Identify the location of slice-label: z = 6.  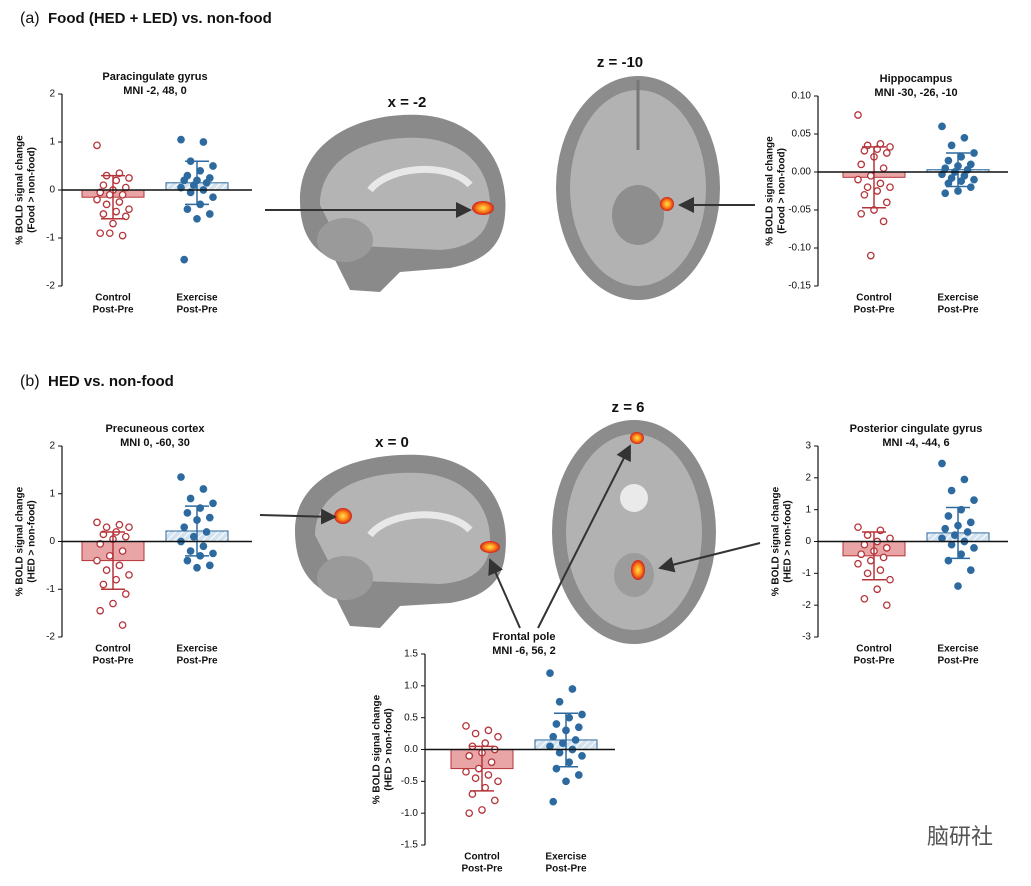
(628, 407).